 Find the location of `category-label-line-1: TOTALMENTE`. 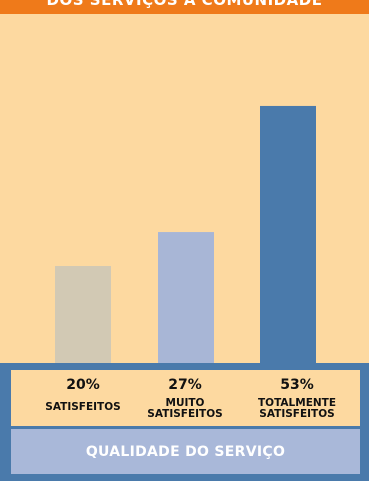

category-label-line-1: TOTALMENTE is located at coordinates (297, 403).